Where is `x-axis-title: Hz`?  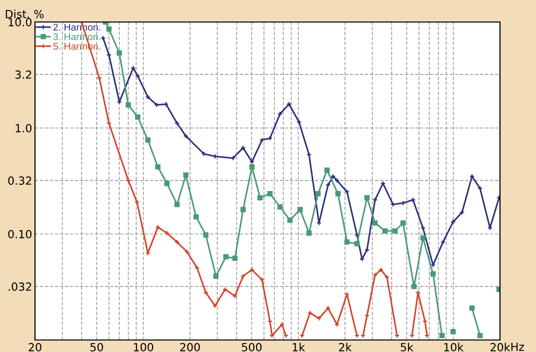 x-axis-title: Hz is located at coordinates (517, 346).